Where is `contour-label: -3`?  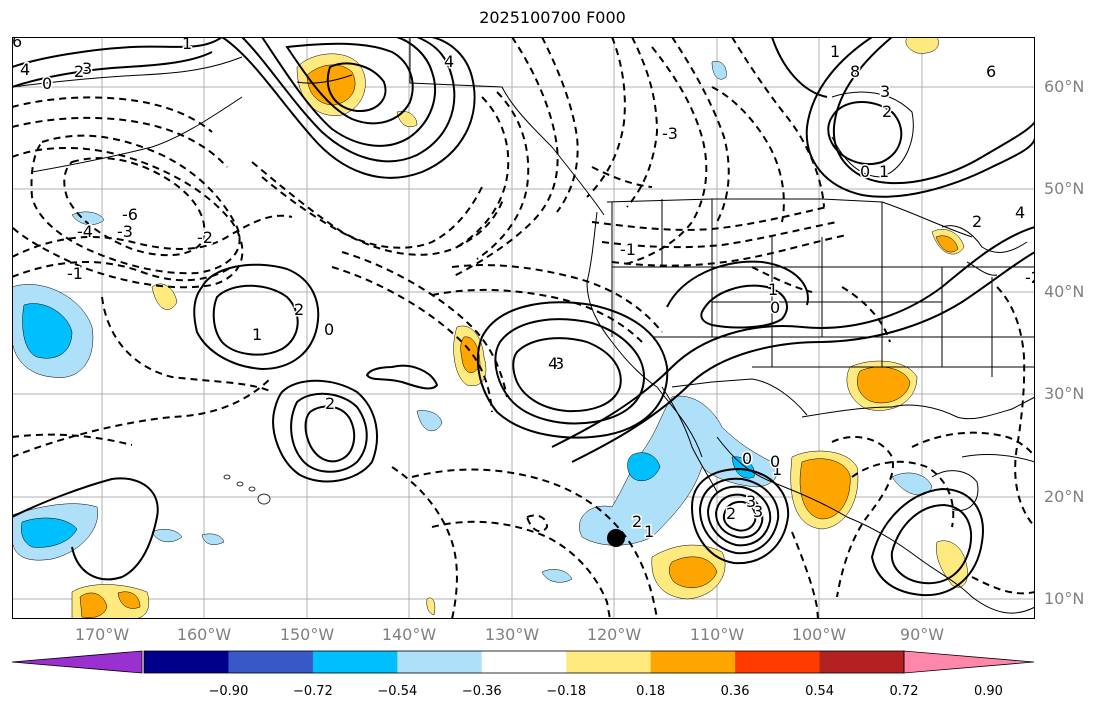 contour-label: -3 is located at coordinates (670, 133).